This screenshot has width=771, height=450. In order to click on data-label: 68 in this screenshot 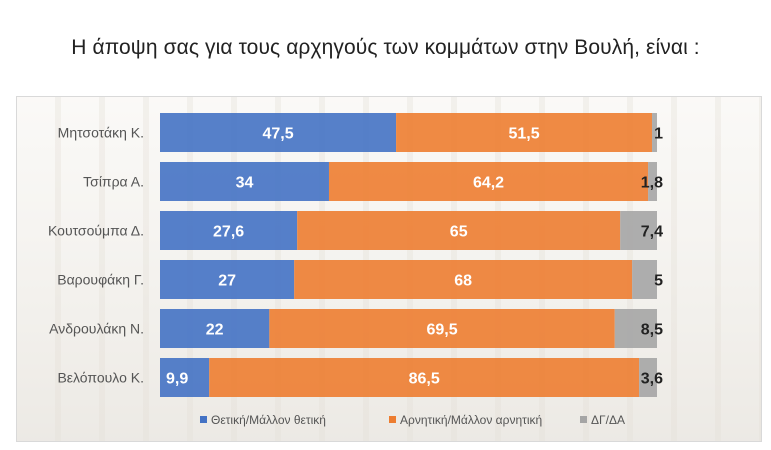, I will do `click(463, 281)`.